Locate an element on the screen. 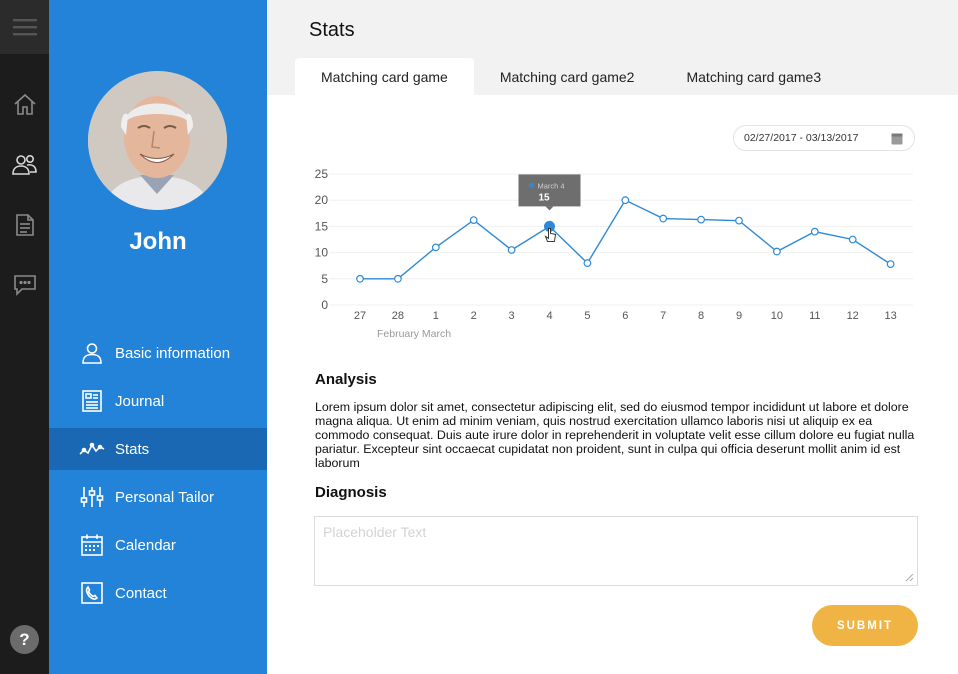  avatar-image is located at coordinates (157, 140).